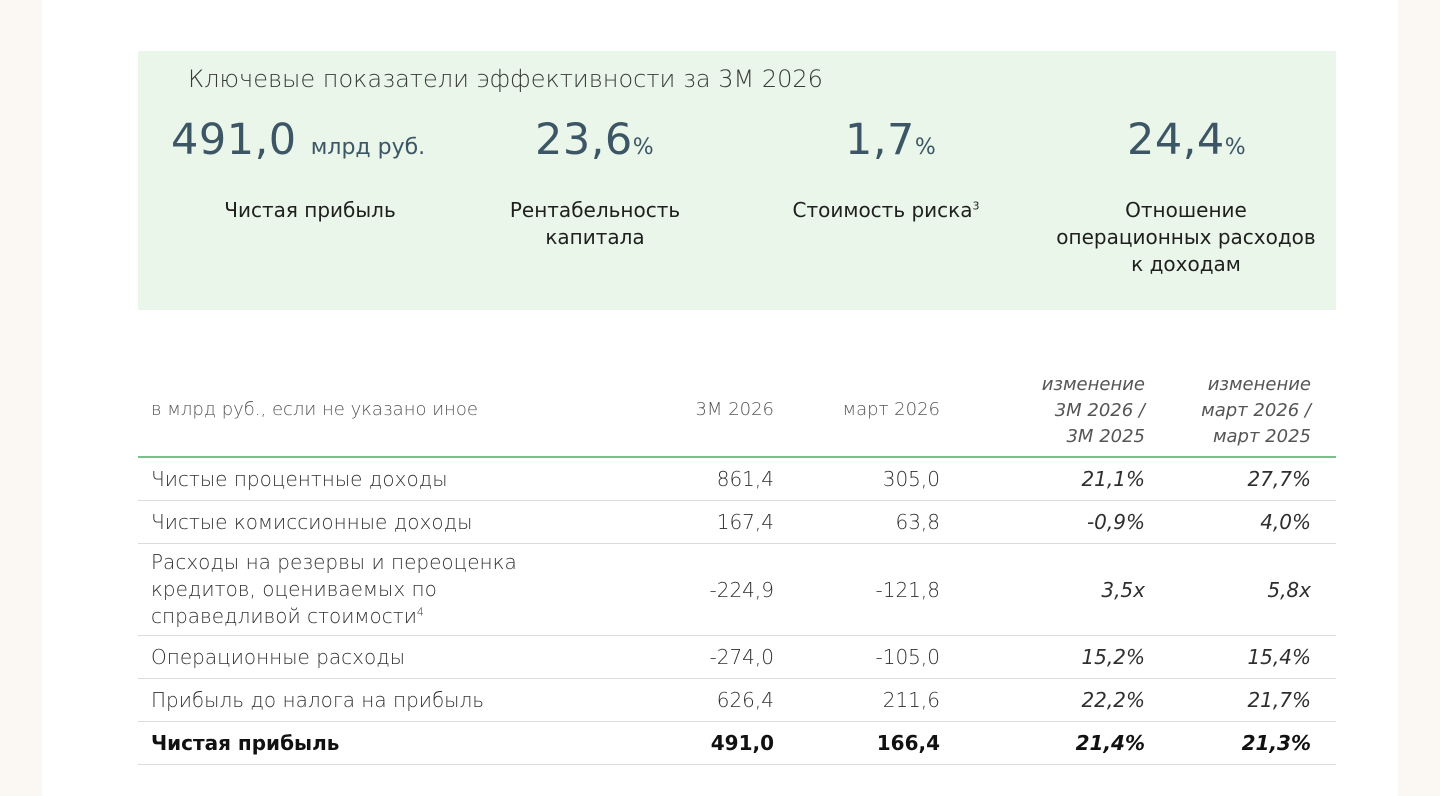 The height and width of the screenshot is (796, 1440). What do you see at coordinates (1186, 264) in the screenshot?
I see `kpi-label-line: к доходам` at bounding box center [1186, 264].